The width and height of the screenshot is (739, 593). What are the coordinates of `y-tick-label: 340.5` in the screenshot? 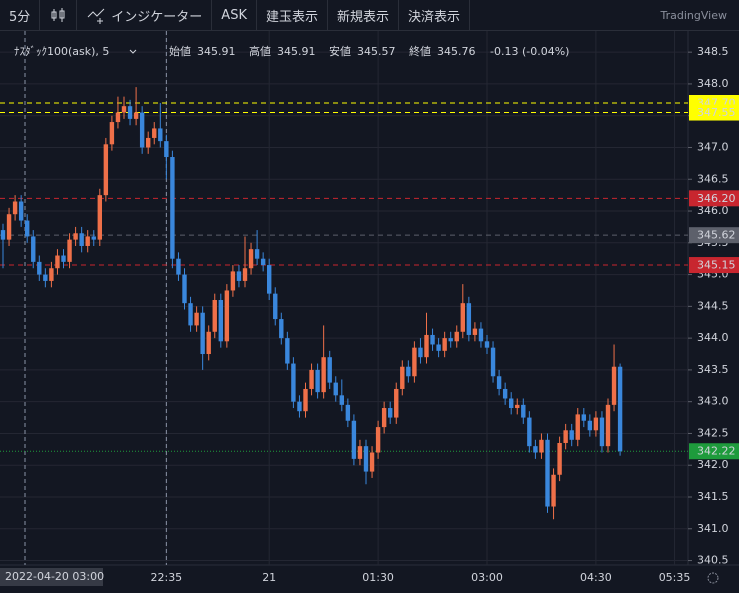 It's located at (713, 560).